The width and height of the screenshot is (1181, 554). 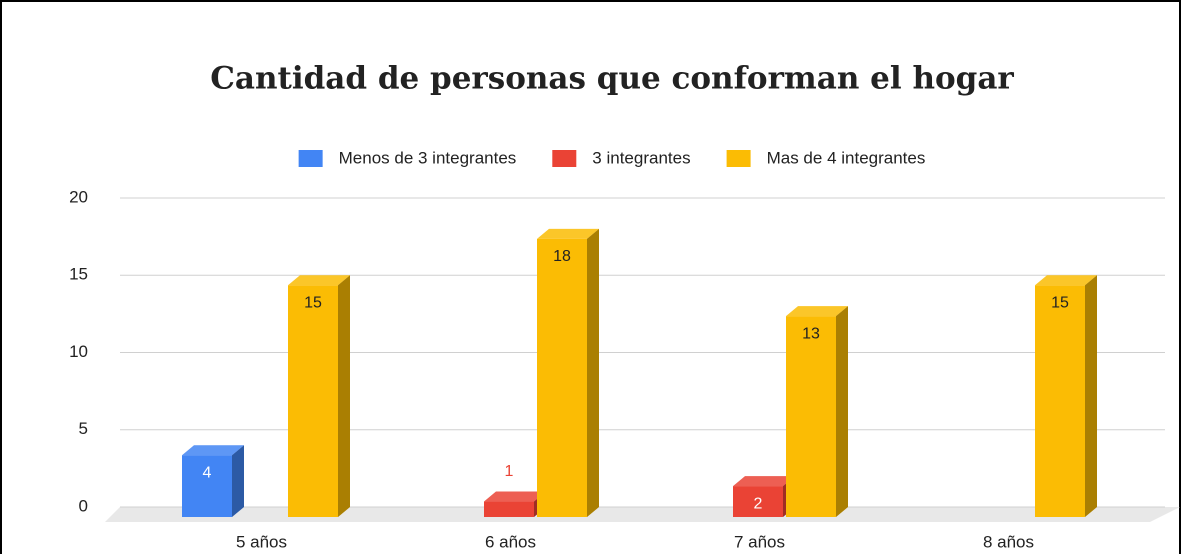 What do you see at coordinates (642, 514) in the screenshot?
I see `floor` at bounding box center [642, 514].